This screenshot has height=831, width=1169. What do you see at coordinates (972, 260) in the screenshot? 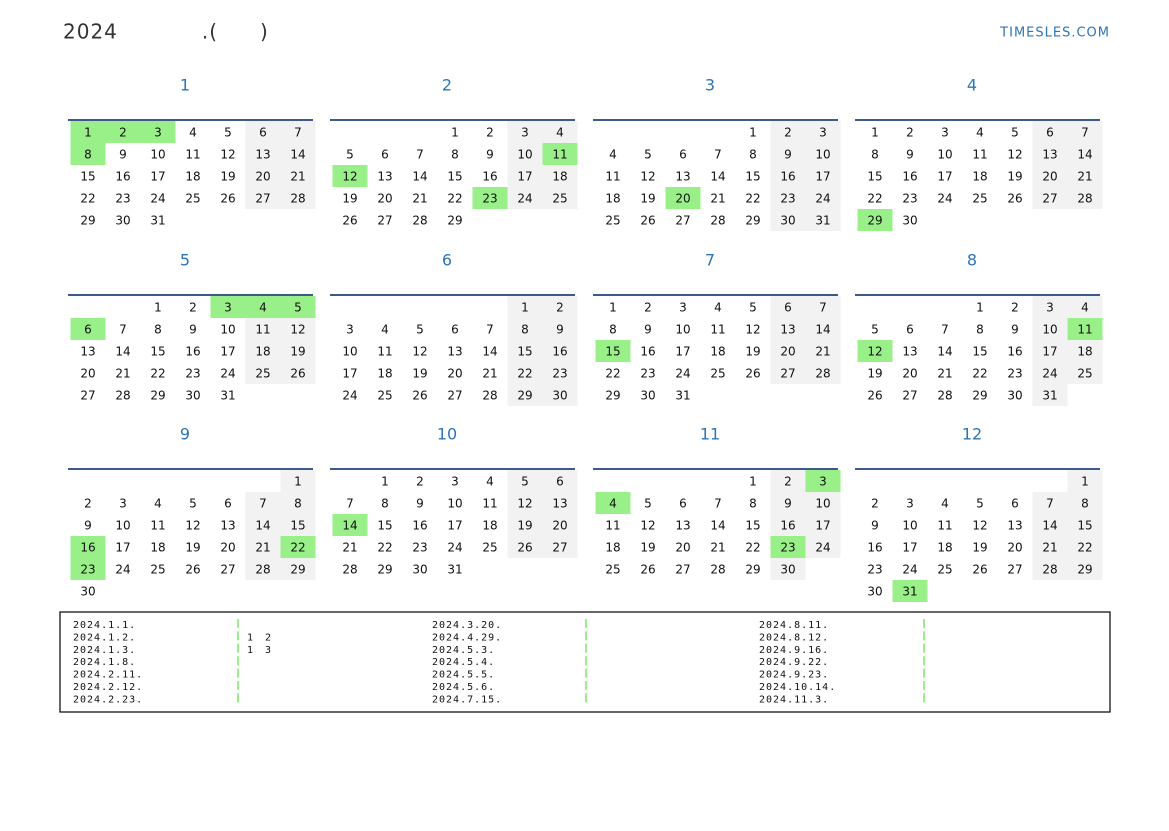
I see `month-label: 8` at bounding box center [972, 260].